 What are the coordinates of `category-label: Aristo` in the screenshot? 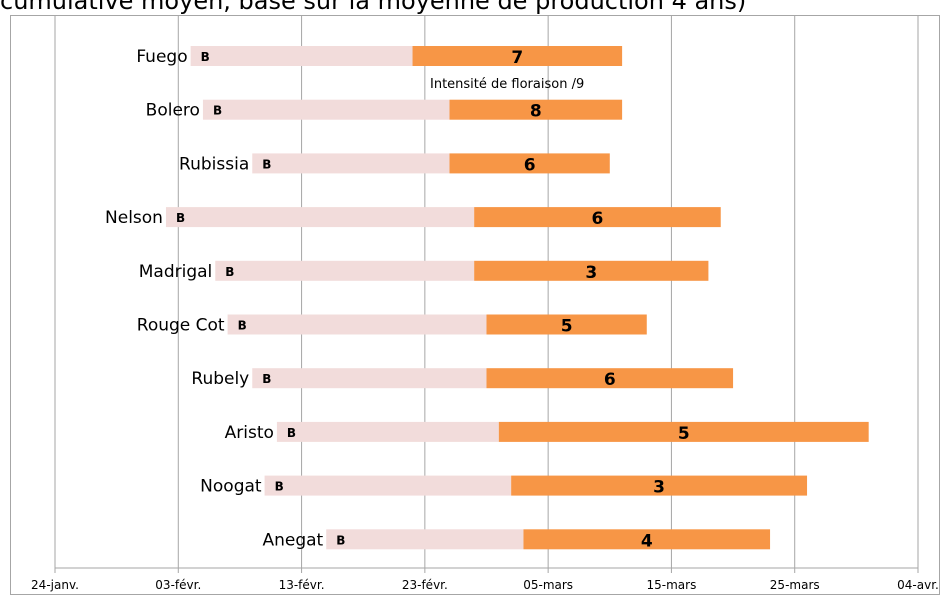 It's located at (249, 433).